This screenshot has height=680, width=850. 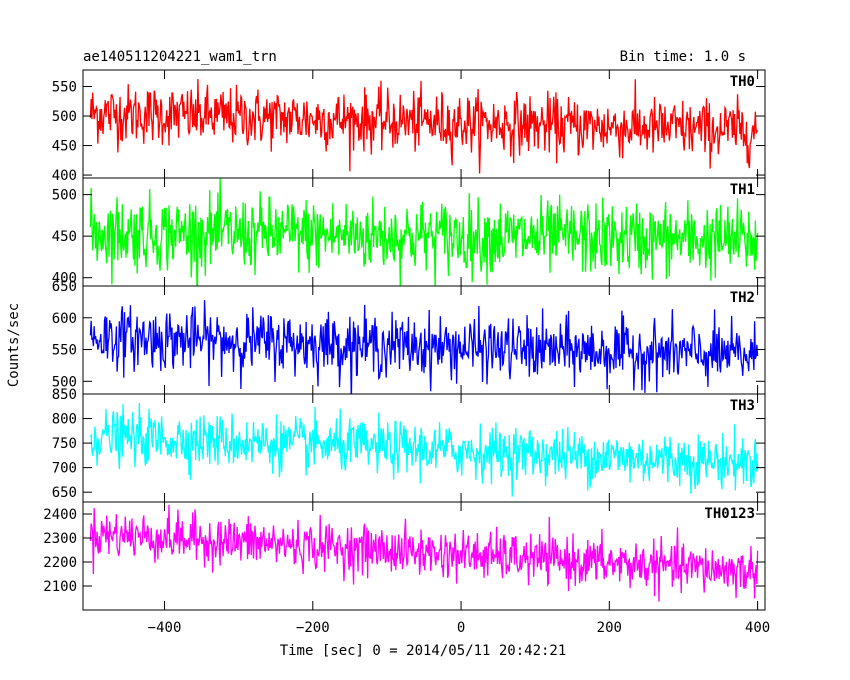 What do you see at coordinates (165, 628) in the screenshot?
I see `x-tick-label: −400` at bounding box center [165, 628].